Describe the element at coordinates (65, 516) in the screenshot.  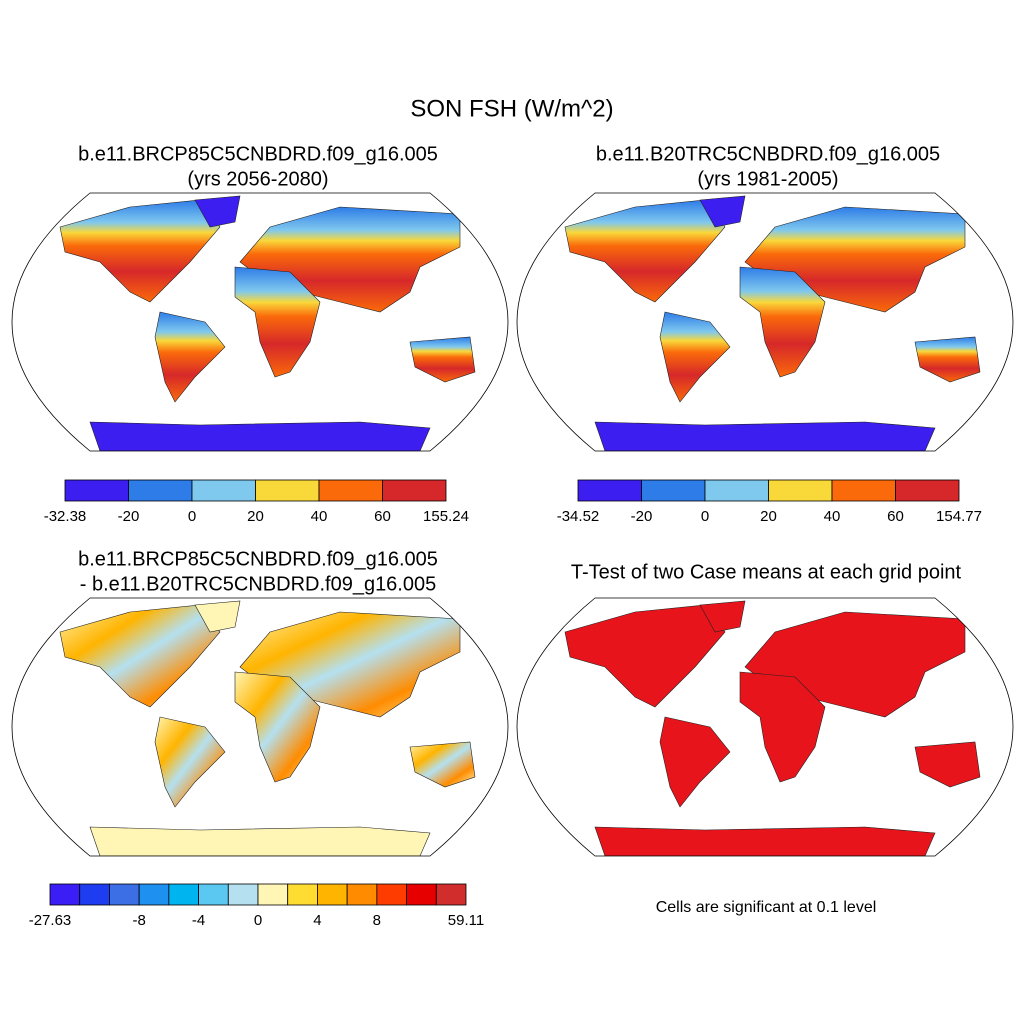
I see `colorbar-label: -32.38` at that location.